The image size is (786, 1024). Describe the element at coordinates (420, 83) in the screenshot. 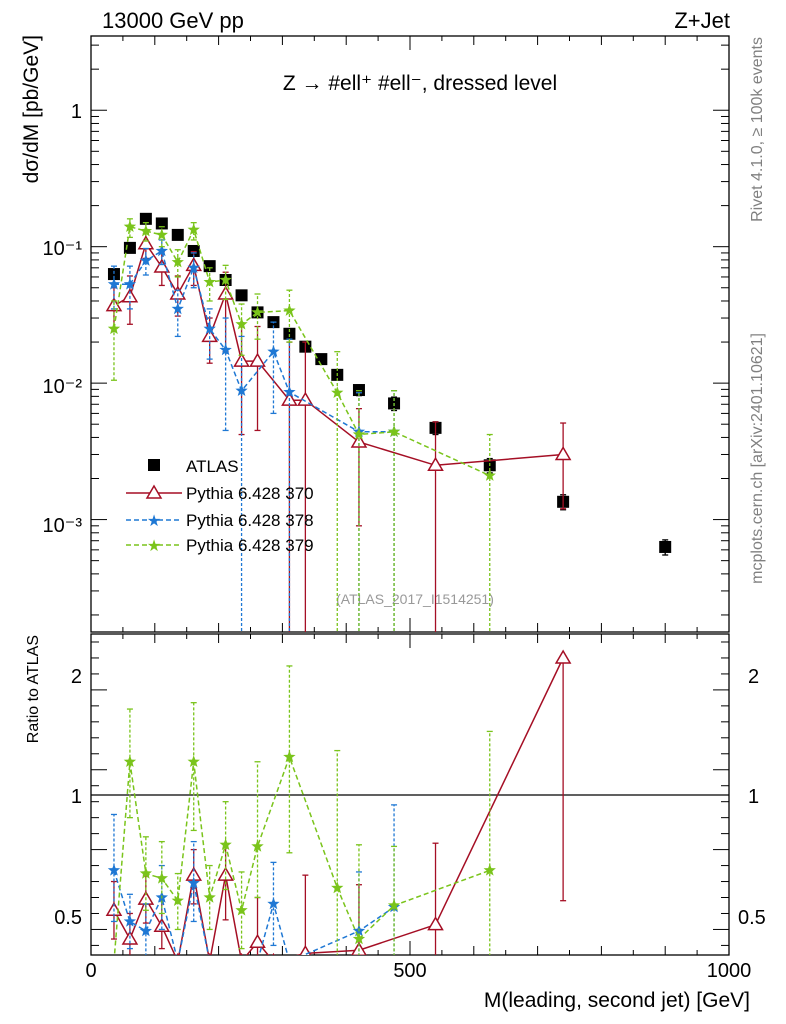

I see `main-title: Z → #ell⁺ #ell⁻, dressed level` at that location.